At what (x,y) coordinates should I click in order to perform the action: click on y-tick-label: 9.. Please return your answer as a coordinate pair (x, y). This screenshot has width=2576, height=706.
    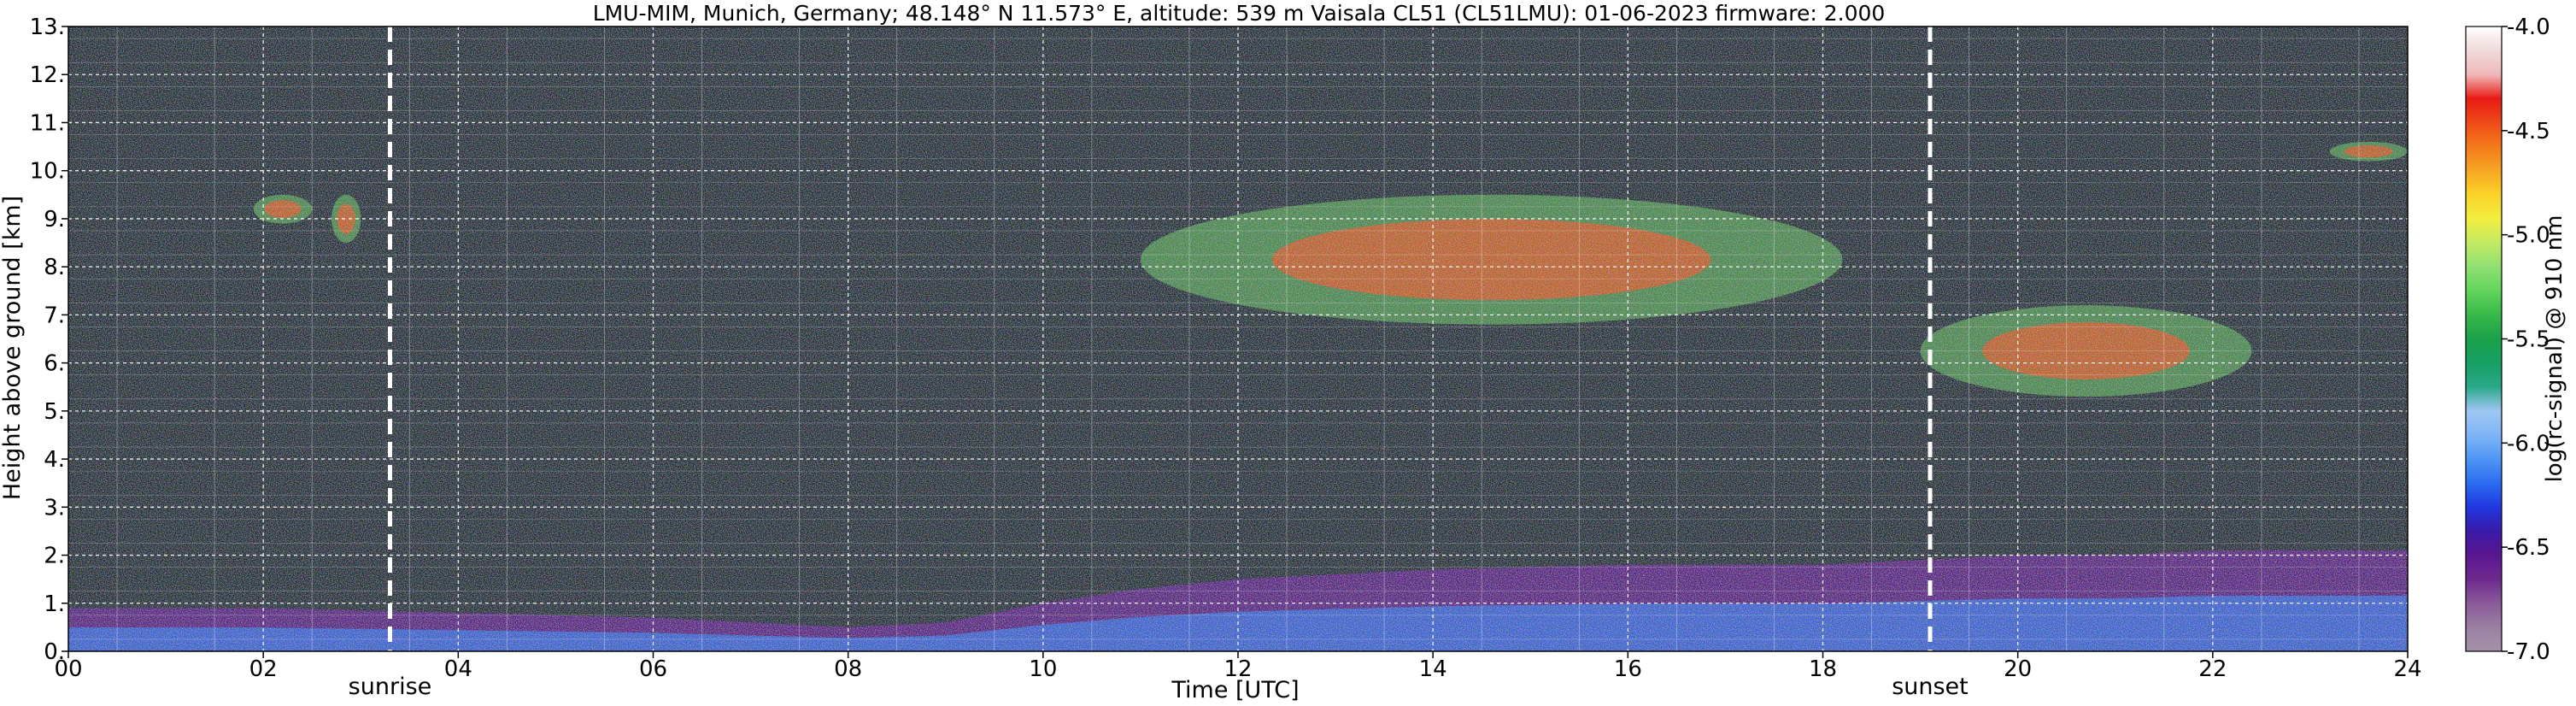
    Looking at the image, I should click on (54, 219).